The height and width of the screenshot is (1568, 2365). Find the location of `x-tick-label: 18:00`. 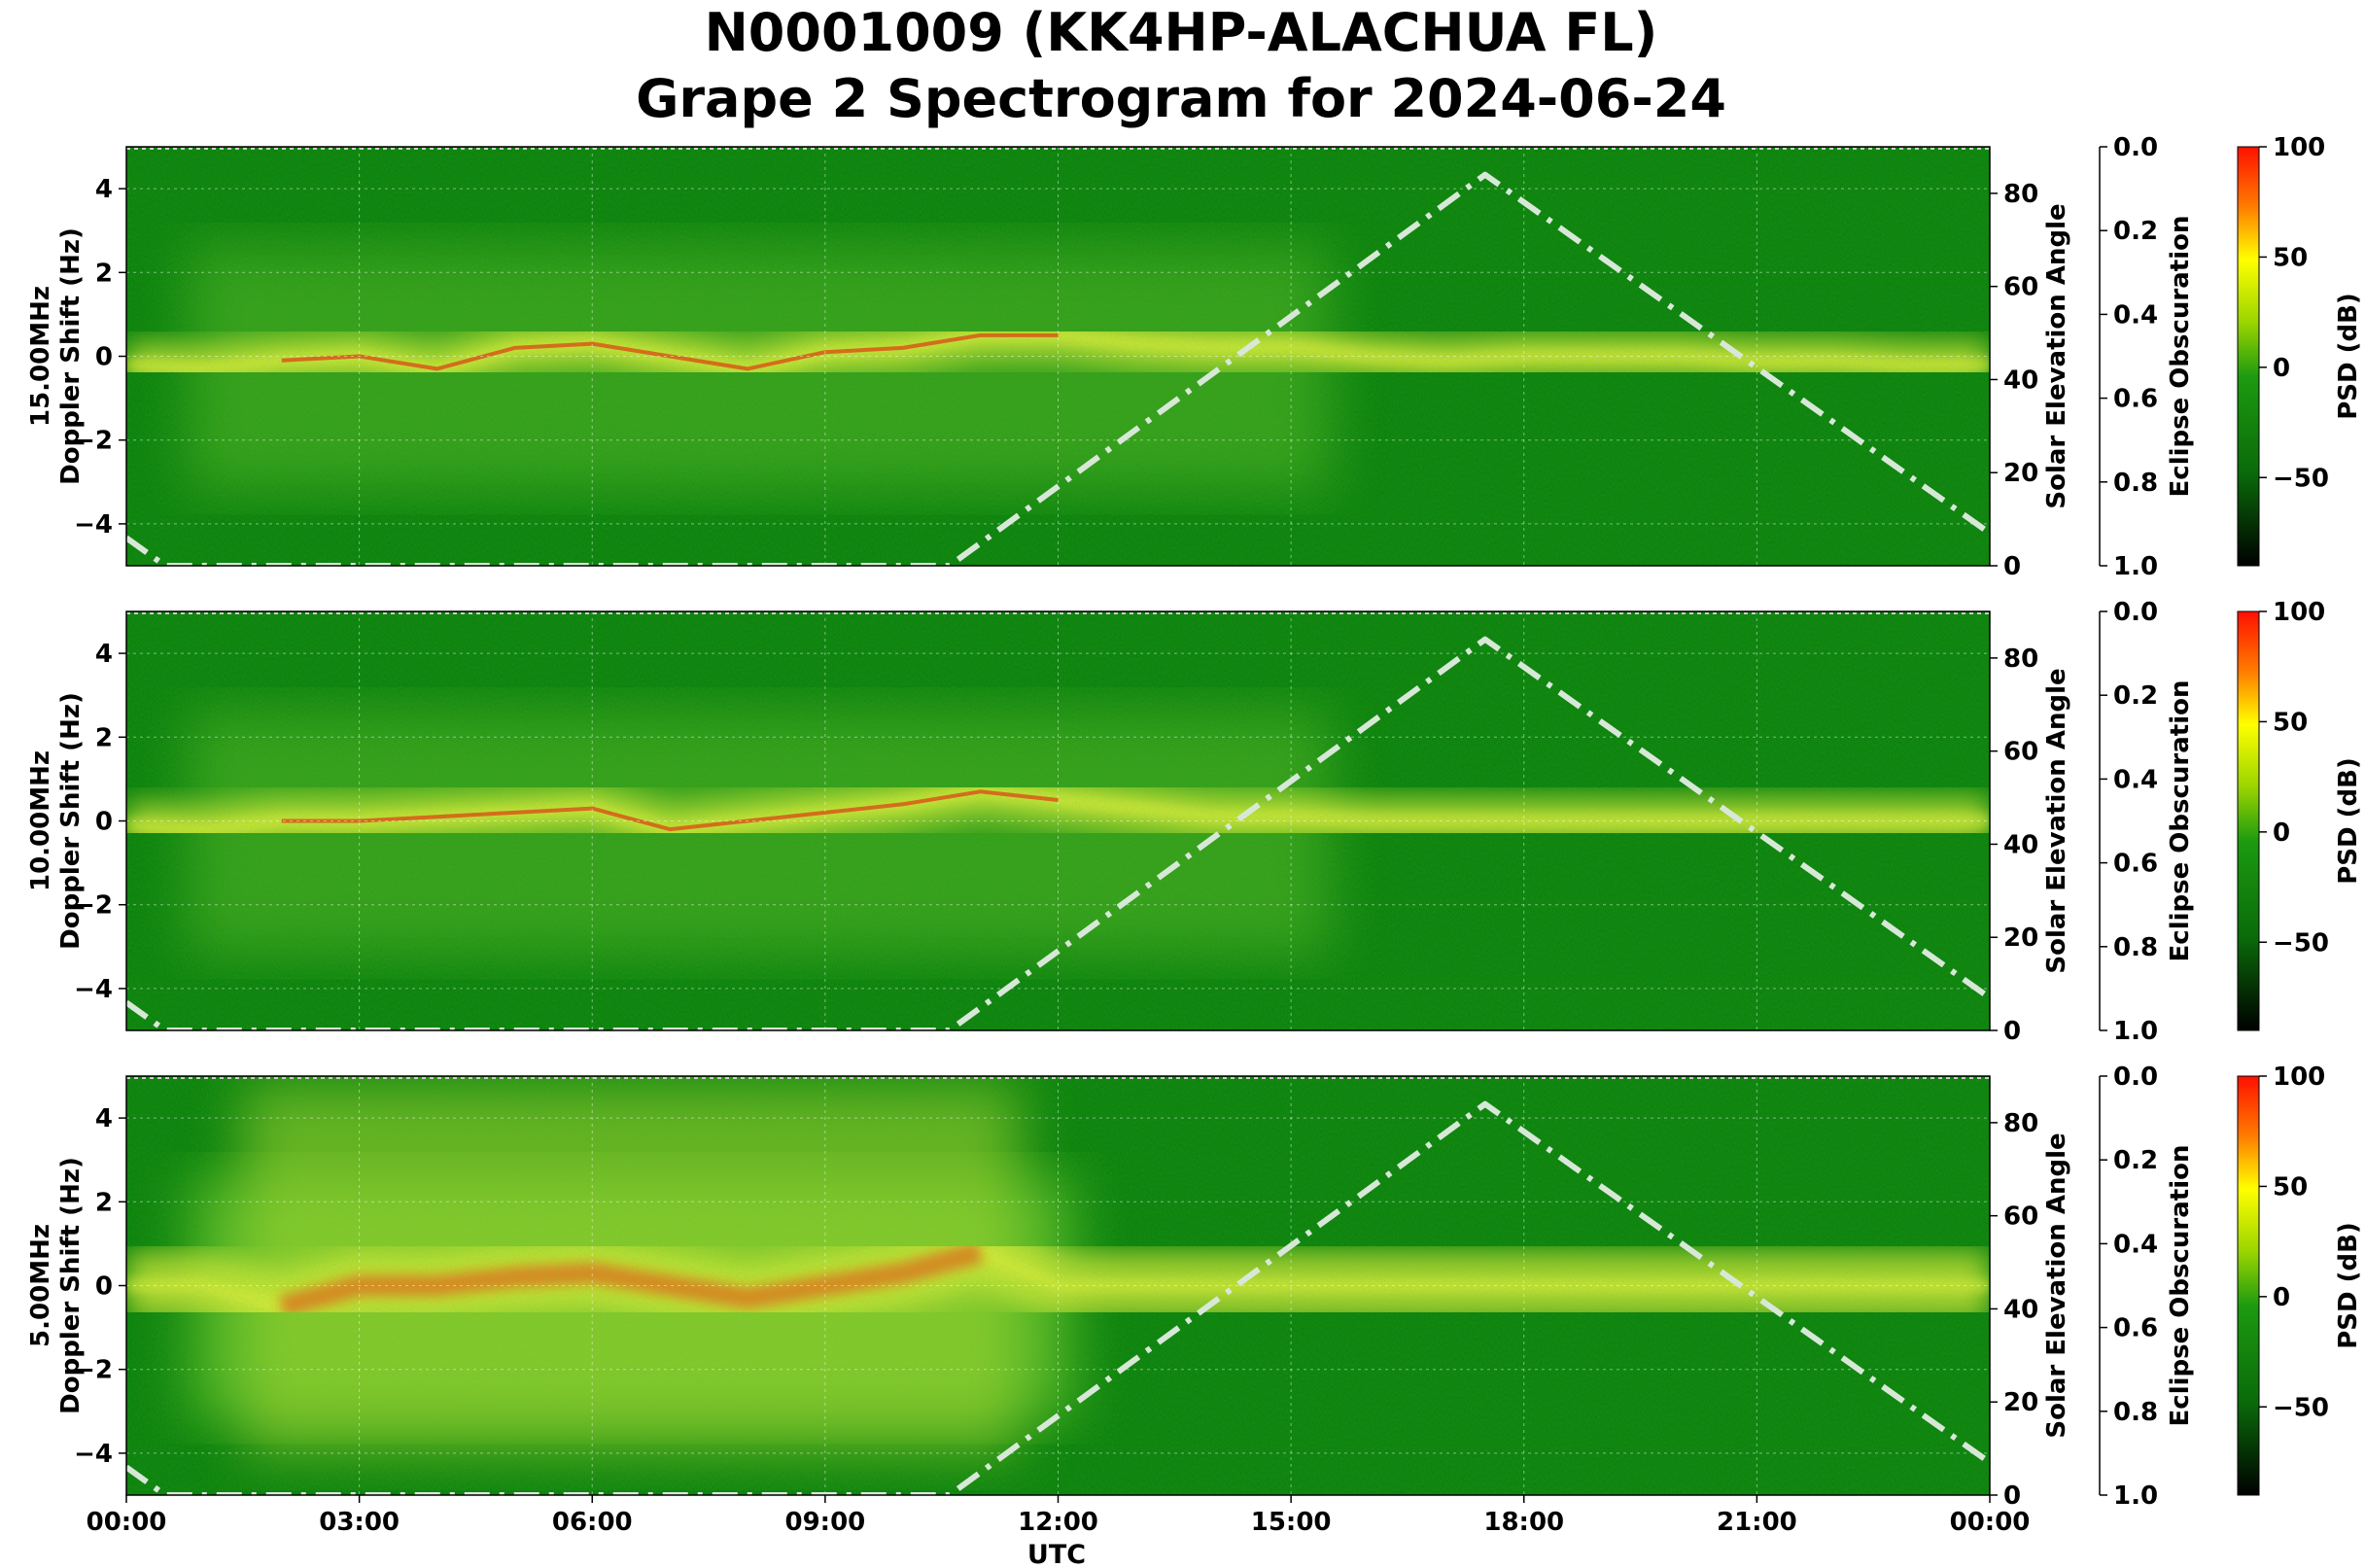

x-tick-label: 18:00 is located at coordinates (1524, 1522).